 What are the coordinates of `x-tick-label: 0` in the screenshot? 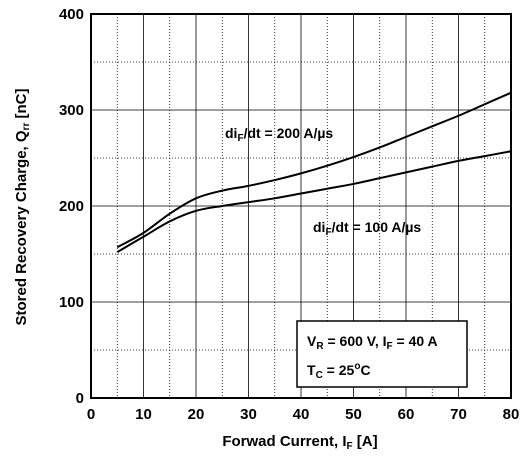 It's located at (91, 414).